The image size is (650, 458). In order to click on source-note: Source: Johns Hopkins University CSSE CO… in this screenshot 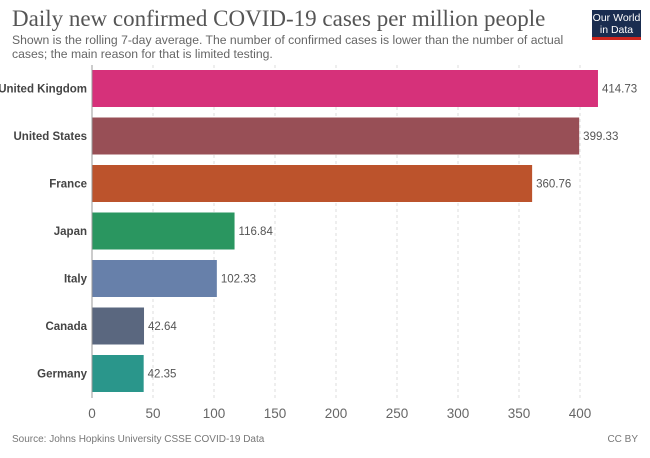, I will do `click(138, 439)`.